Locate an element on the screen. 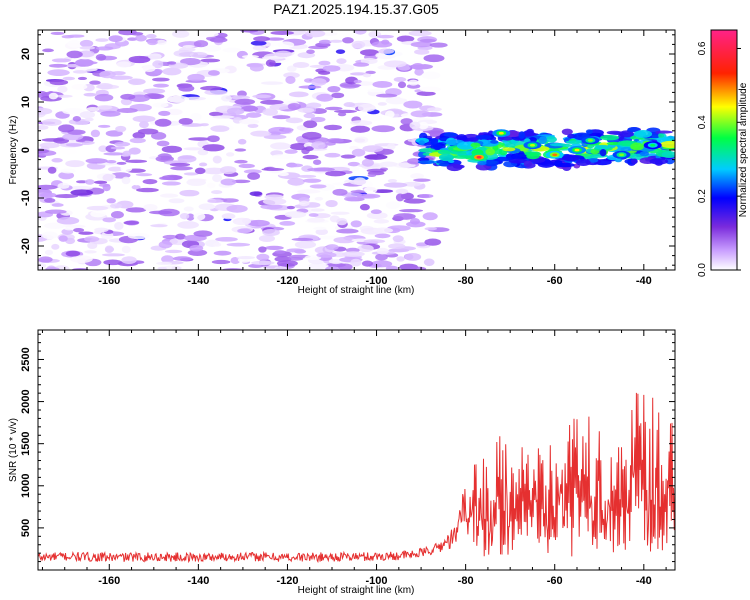 The height and width of the screenshot is (600, 750). spectrogram-ytick-label: -20 is located at coordinates (26, 246).